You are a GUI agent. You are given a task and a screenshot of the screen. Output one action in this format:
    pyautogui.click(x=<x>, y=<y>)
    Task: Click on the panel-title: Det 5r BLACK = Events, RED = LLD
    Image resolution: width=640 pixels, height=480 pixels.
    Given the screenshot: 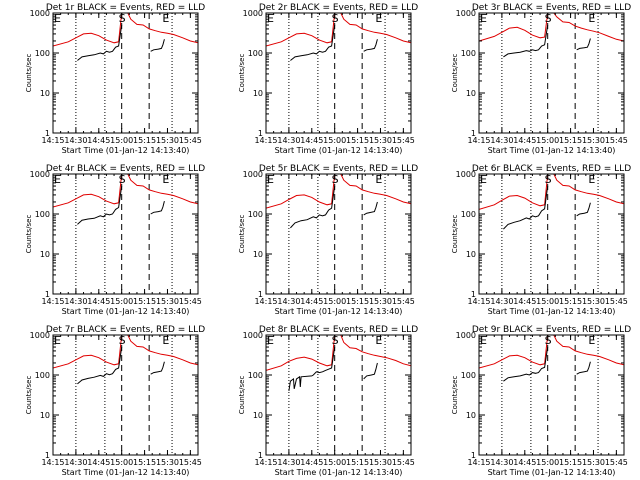 What is the action you would take?
    pyautogui.click(x=338, y=169)
    